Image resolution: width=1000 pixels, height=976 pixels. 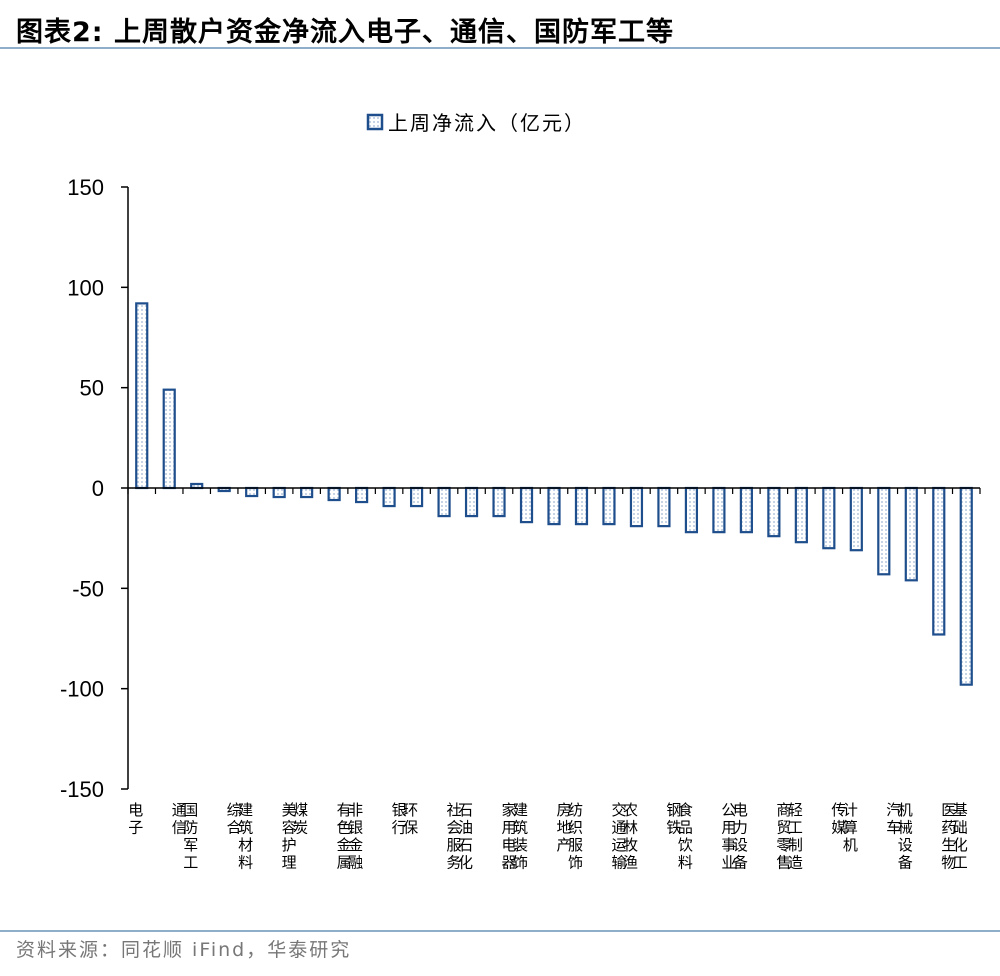 I want to click on figure-title: 图表2: 上周散户资金净流入电子、通信、国防军工等, so click(x=345, y=32).